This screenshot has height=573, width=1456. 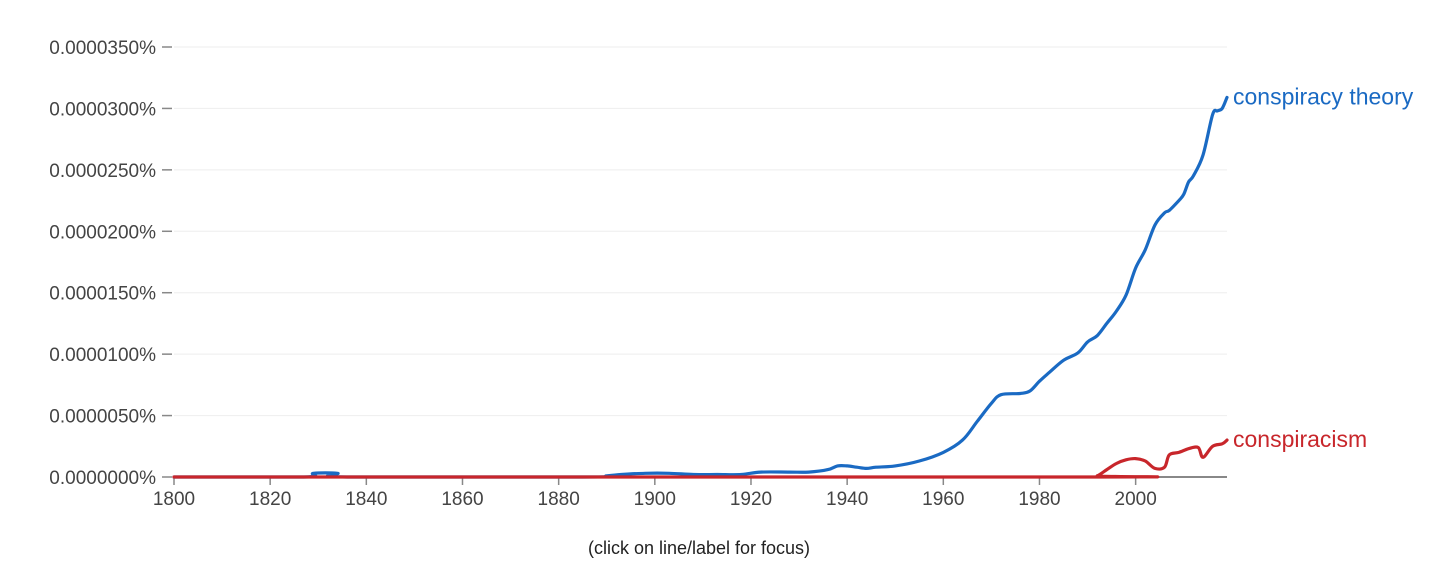 What do you see at coordinates (847, 499) in the screenshot?
I see `x-tick-label: 1940` at bounding box center [847, 499].